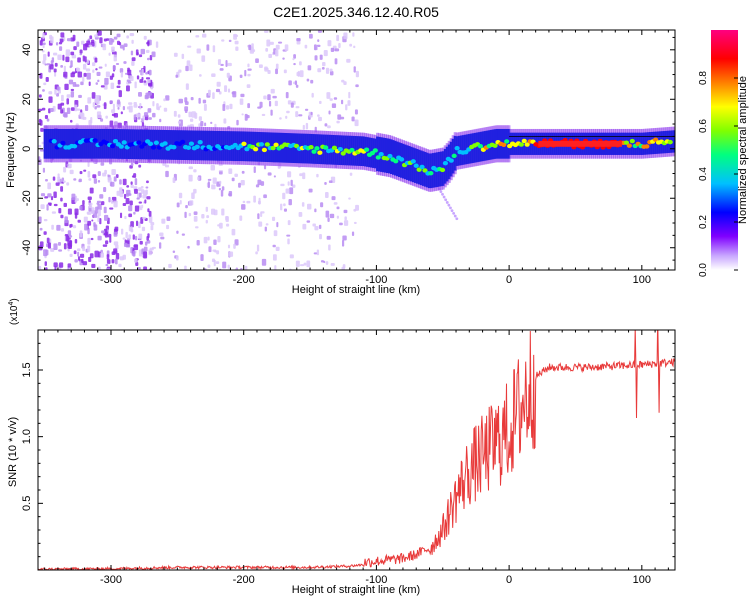 Image resolution: width=750 pixels, height=600 pixels. What do you see at coordinates (14, 311) in the screenshot?
I see `snr-y-multiplier: (x104)` at bounding box center [14, 311].